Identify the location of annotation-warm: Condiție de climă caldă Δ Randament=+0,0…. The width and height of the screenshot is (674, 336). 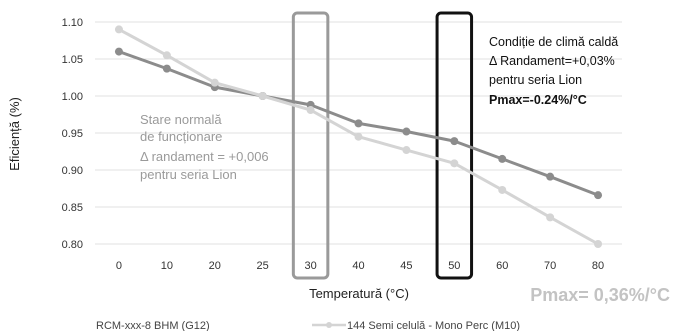
(553, 71).